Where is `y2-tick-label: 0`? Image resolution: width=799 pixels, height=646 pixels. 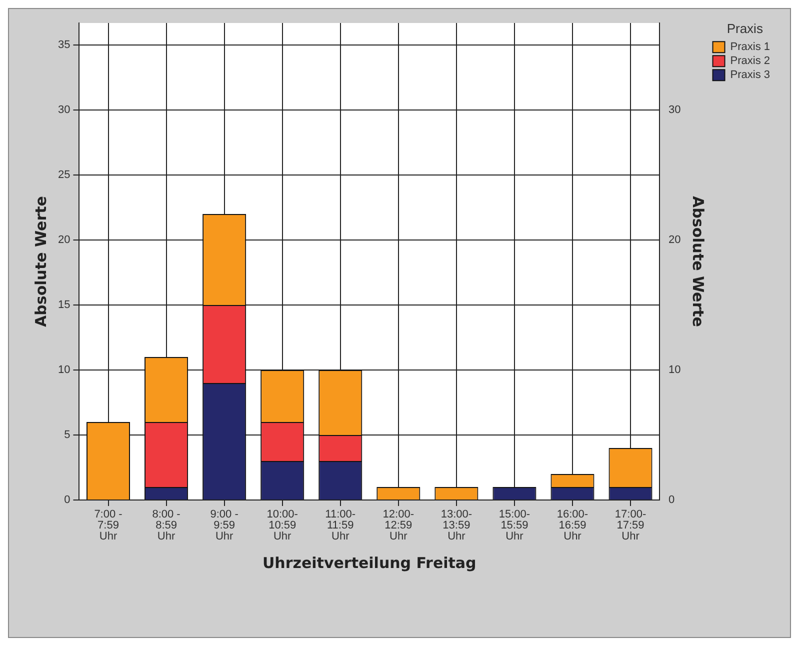
y2-tick-label: 0 is located at coordinates (671, 500).